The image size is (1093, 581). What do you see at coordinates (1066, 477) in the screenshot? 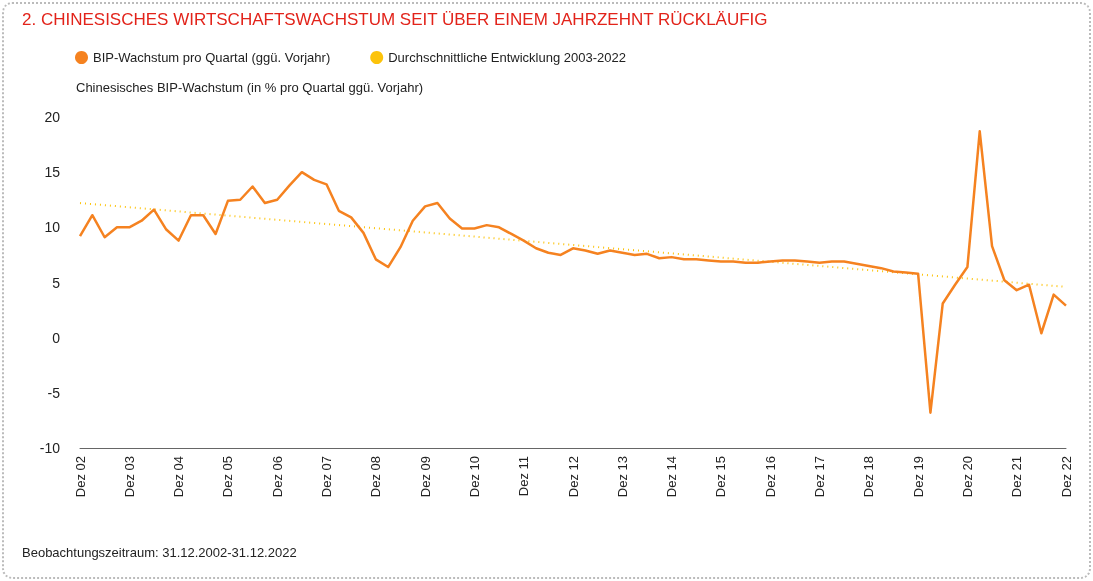
I see `x-tick-label: Dez 22` at bounding box center [1066, 477].